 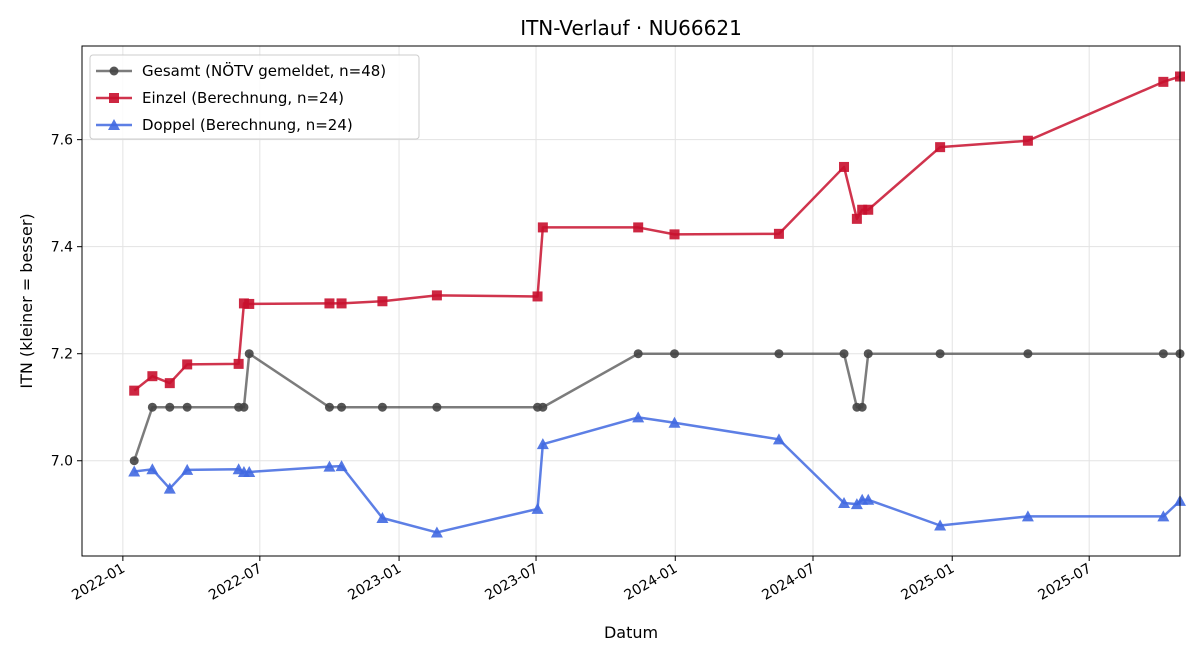 I want to click on y-axis-label: ITN (kleiner = besser), so click(x=26, y=300).